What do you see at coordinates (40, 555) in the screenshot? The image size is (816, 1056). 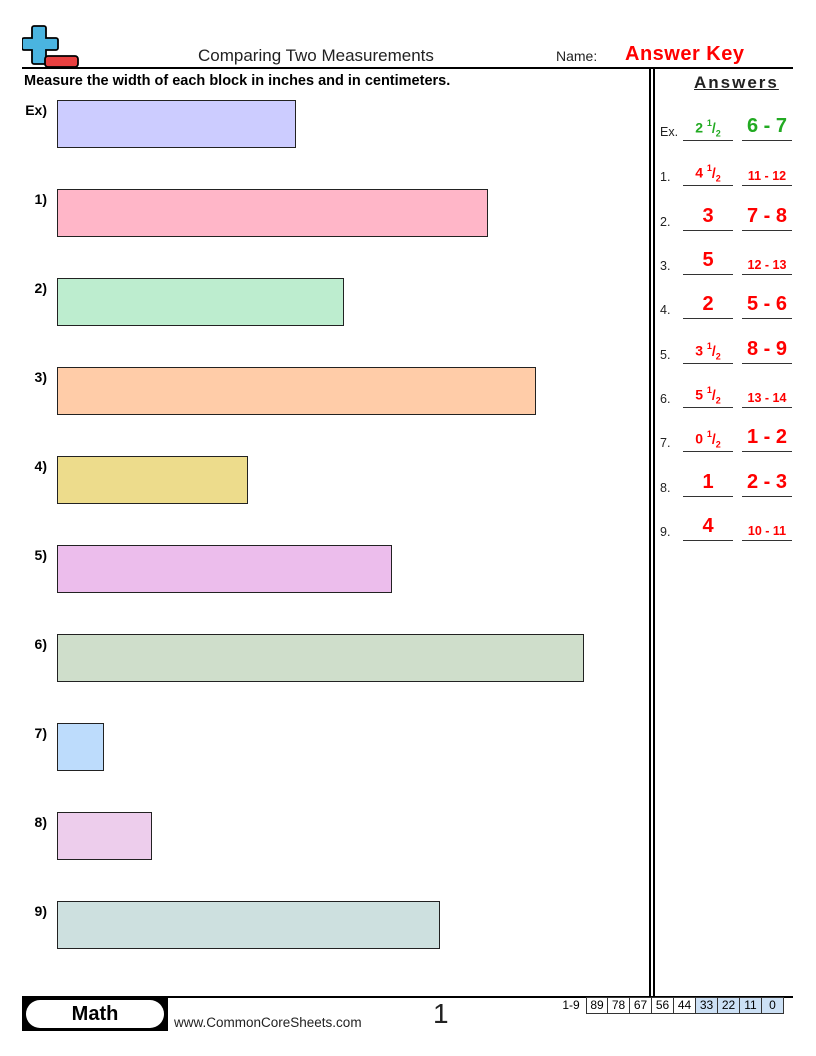 I see `problem-label: 5)` at bounding box center [40, 555].